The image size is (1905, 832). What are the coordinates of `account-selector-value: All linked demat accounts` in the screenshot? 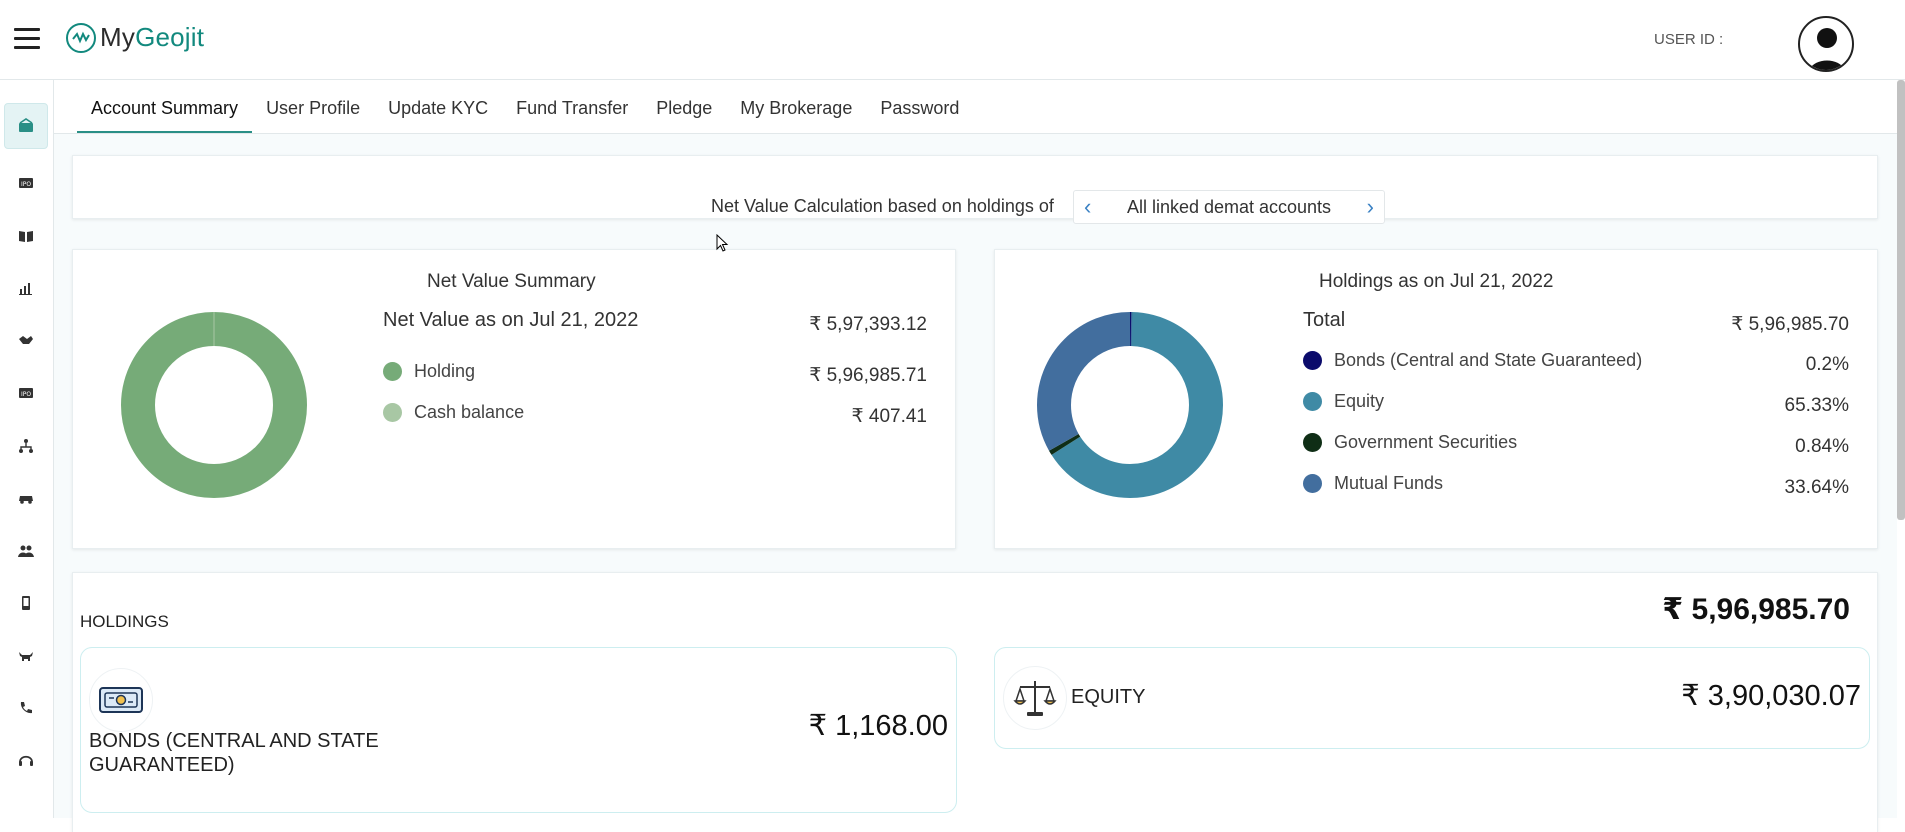 It's located at (1229, 206).